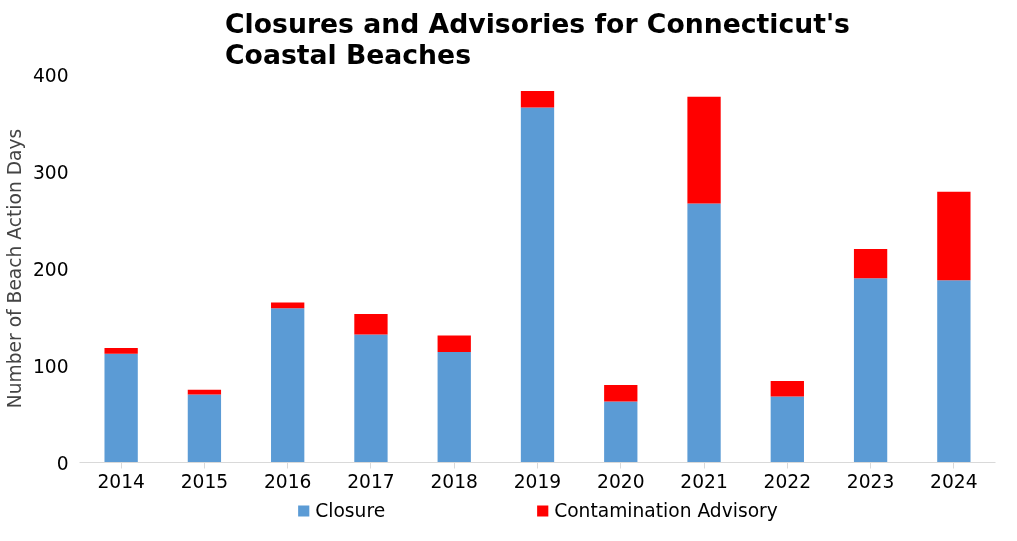  I want to click on chart-title: Closures and Advisories for Connecticut's Coastal Beaches, so click(537, 38).